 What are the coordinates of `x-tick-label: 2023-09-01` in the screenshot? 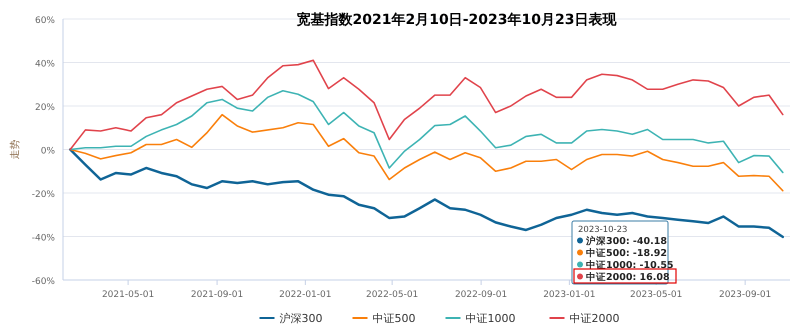 It's located at (745, 295).